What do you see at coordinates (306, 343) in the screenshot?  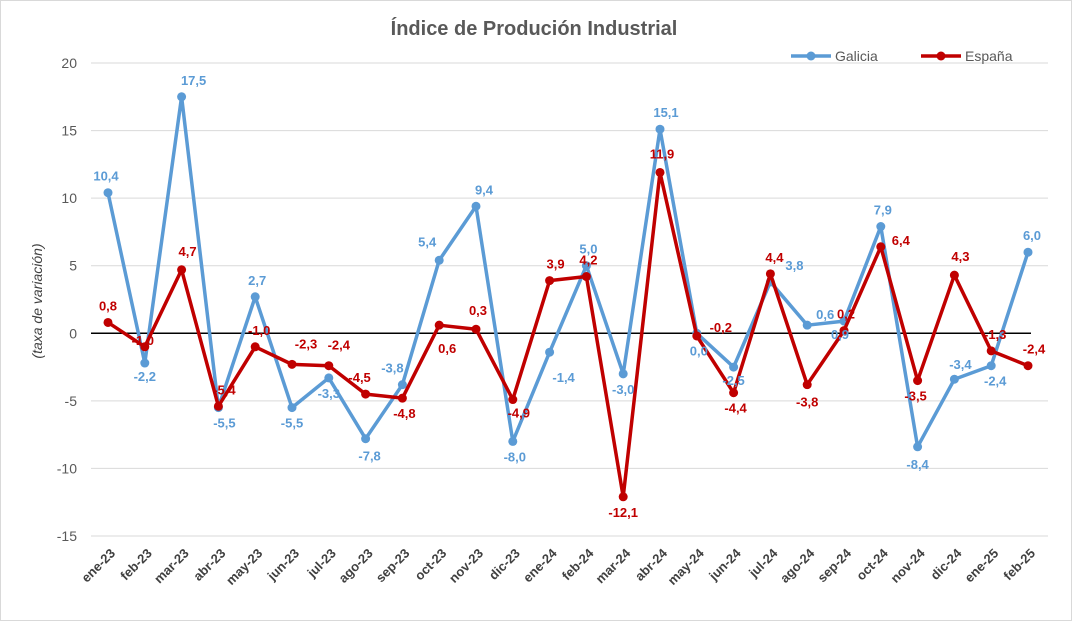 I see `data-label-españa: -2,3` at bounding box center [306, 343].